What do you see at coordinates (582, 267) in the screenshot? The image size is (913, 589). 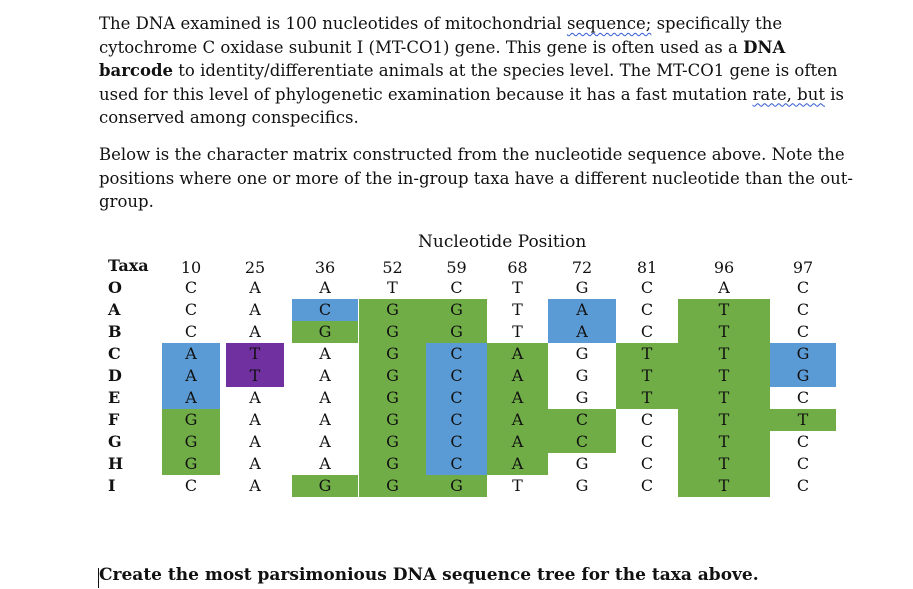 I see `position-header-6: 72` at bounding box center [582, 267].